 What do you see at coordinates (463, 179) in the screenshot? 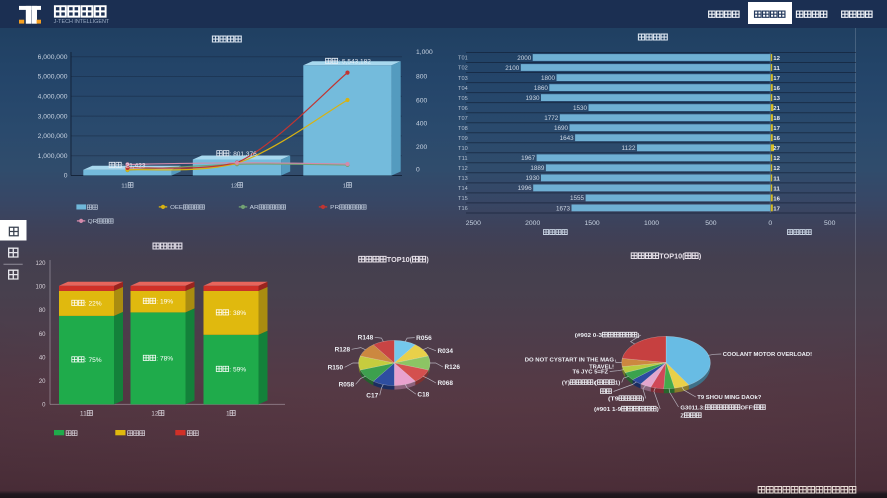
I see `svg-text: T13` at bounding box center [463, 179].